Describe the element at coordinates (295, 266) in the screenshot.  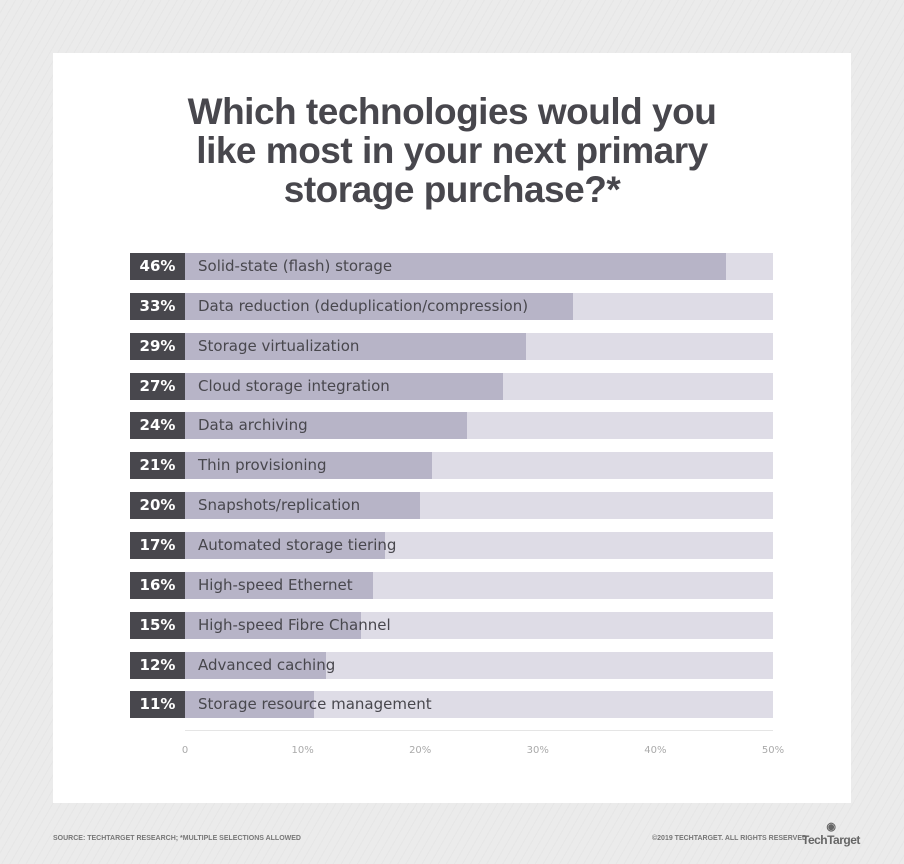
I see `category-label: Solid-state (flash) storage` at that location.